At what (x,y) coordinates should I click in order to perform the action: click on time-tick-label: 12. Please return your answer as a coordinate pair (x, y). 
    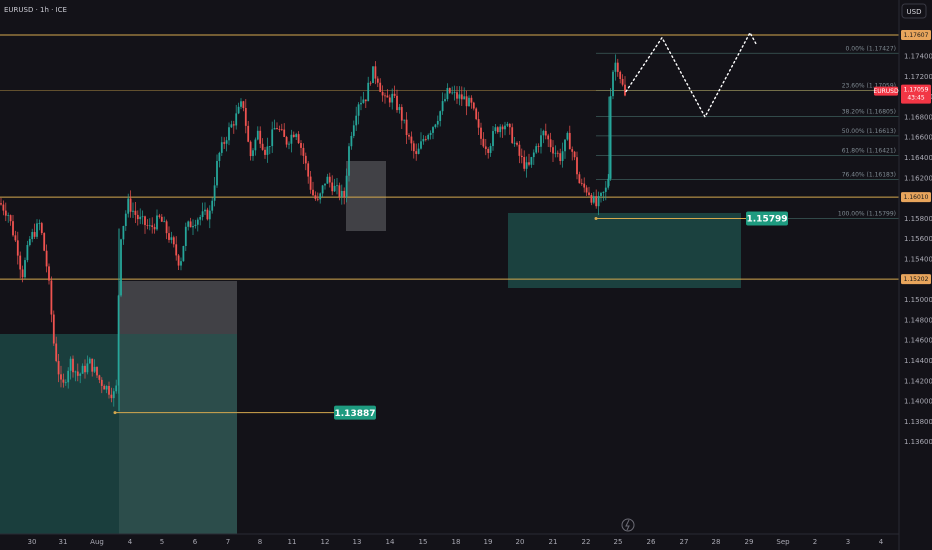
    Looking at the image, I should click on (325, 542).